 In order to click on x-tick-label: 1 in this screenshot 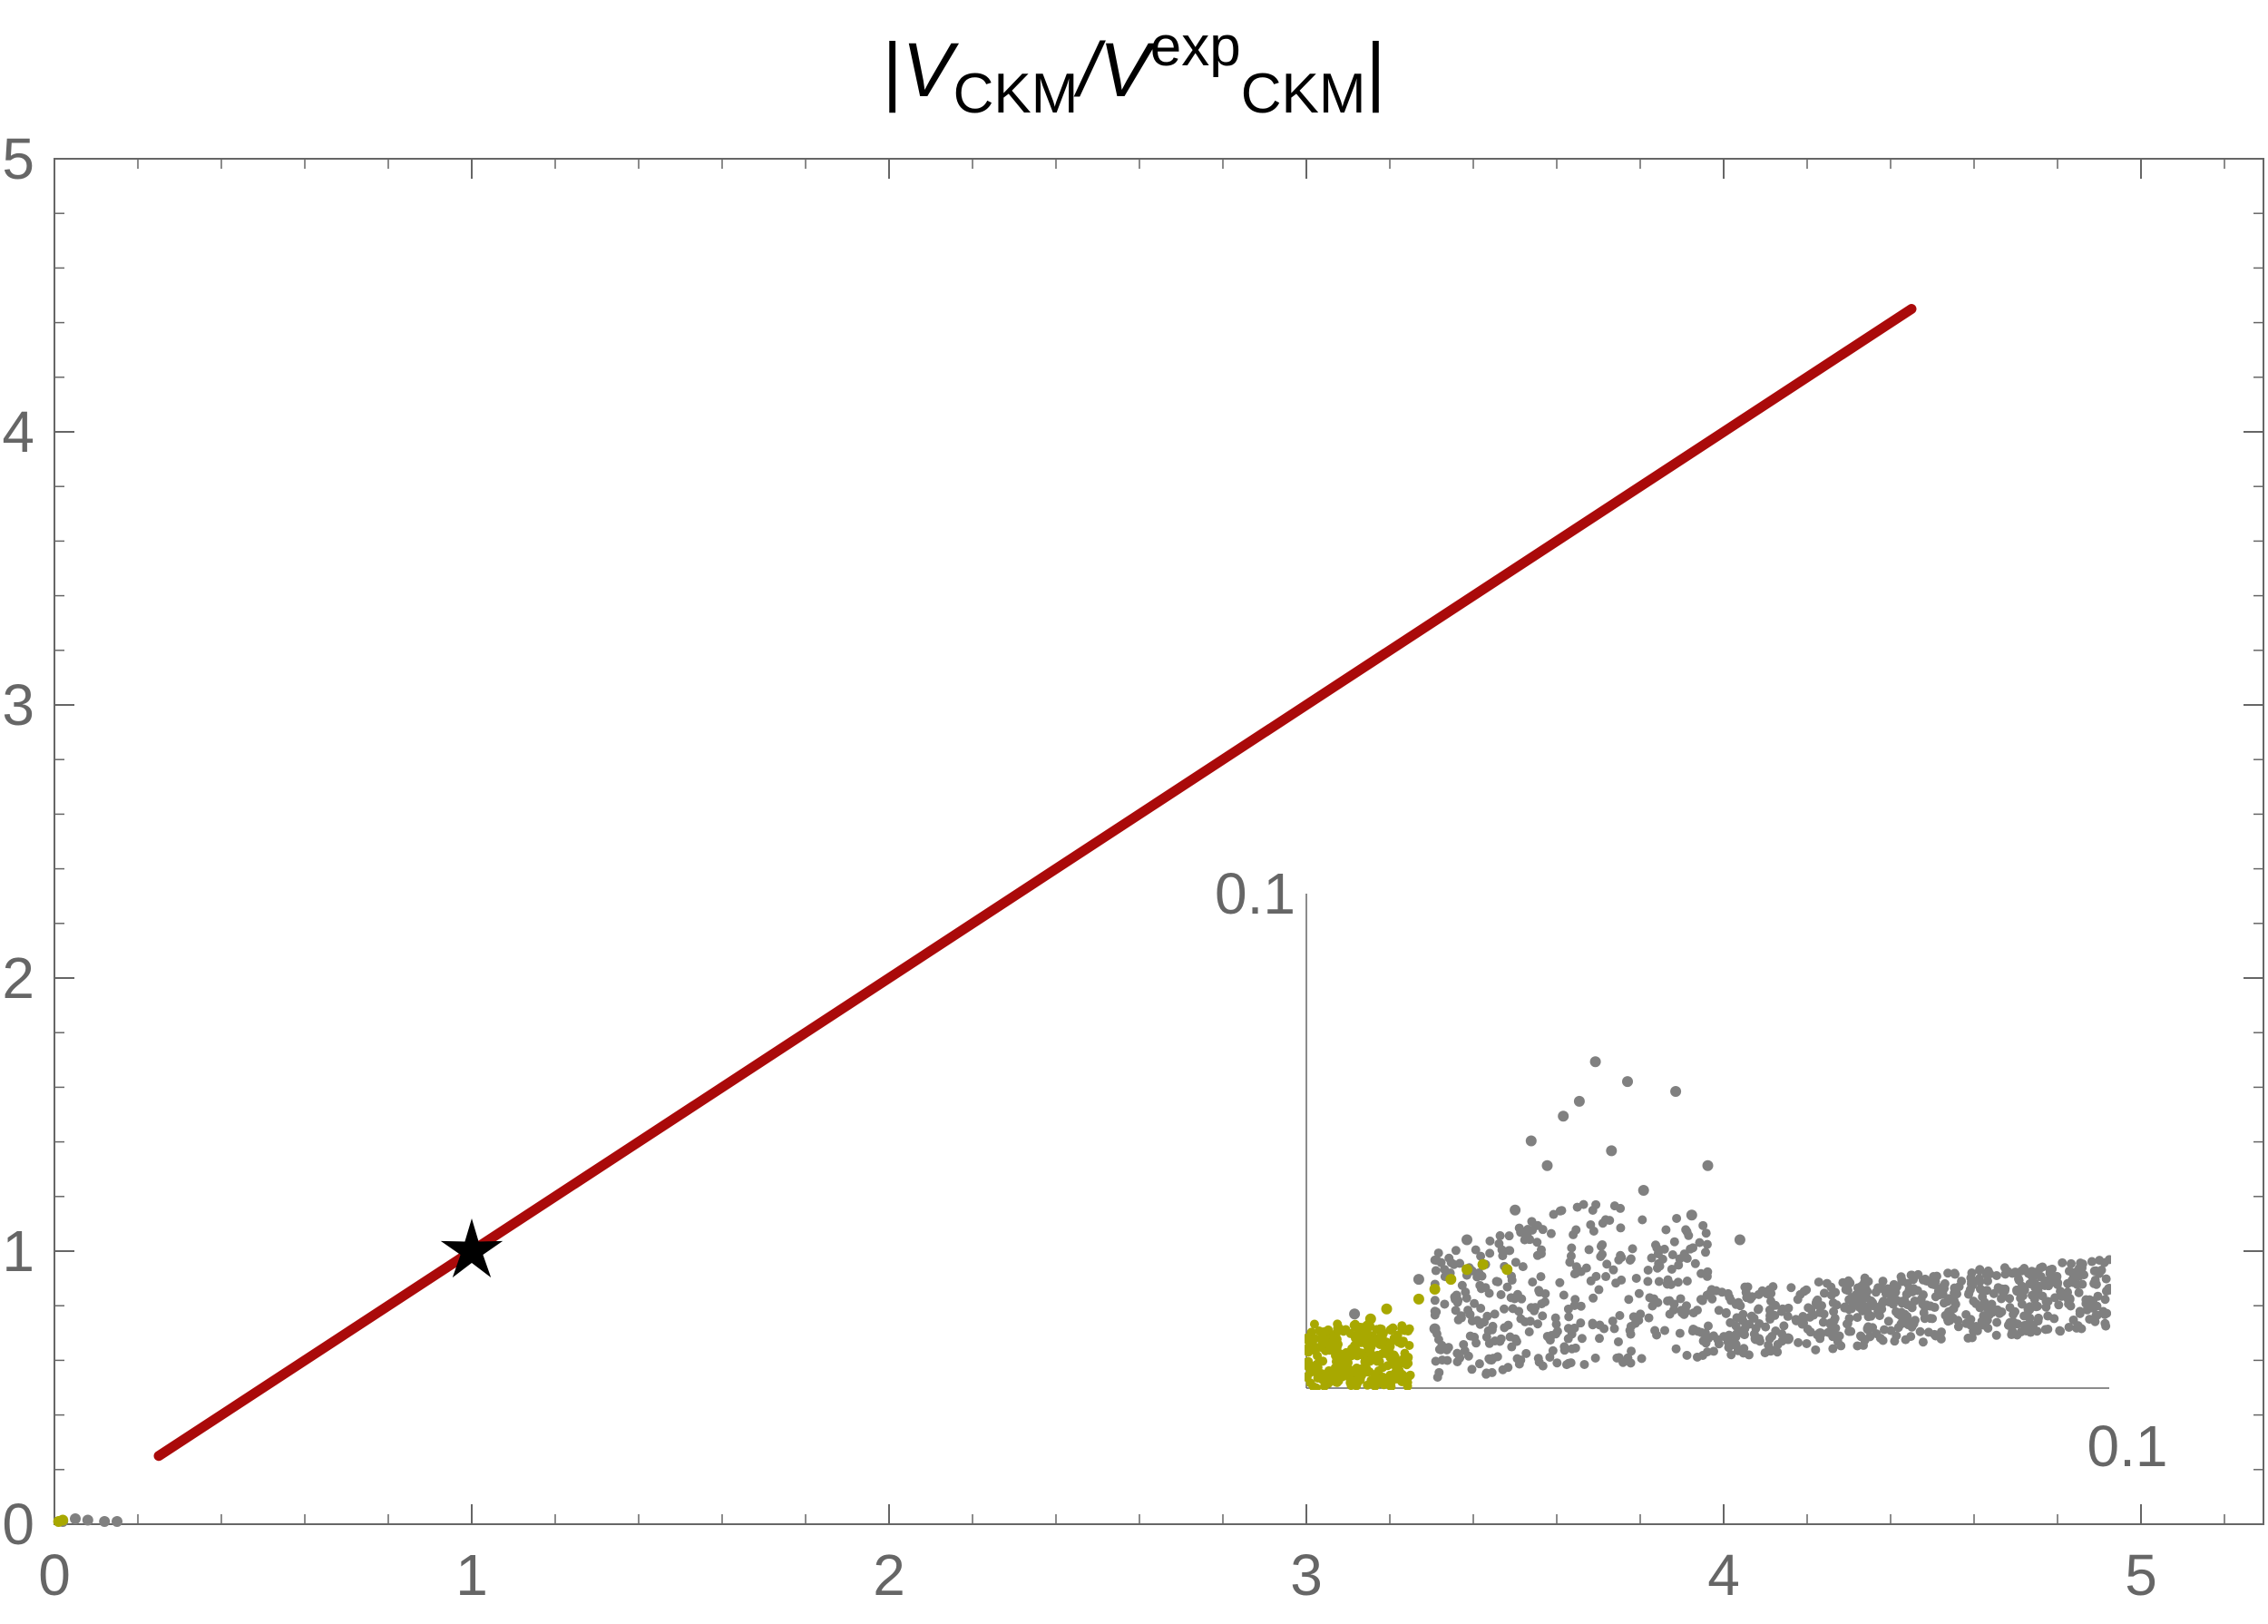, I will do `click(472, 1575)`.